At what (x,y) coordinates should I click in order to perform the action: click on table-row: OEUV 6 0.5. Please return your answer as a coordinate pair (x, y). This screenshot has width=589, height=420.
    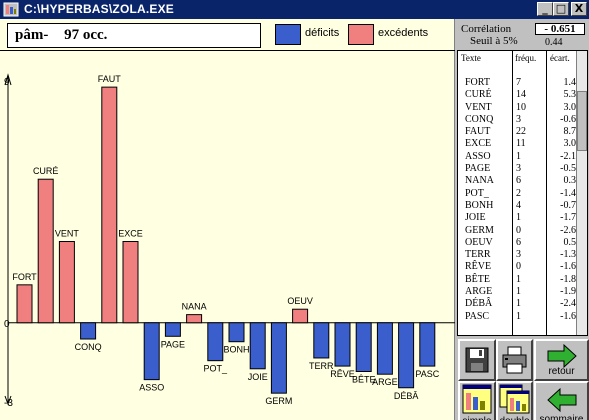
    Looking at the image, I should click on (518, 243).